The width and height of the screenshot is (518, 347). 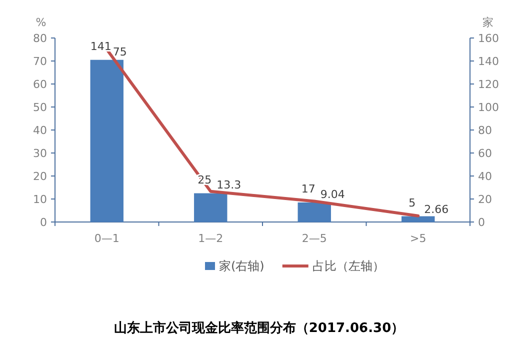 What do you see at coordinates (40, 38) in the screenshot?
I see `y-tick-label: 80` at bounding box center [40, 38].